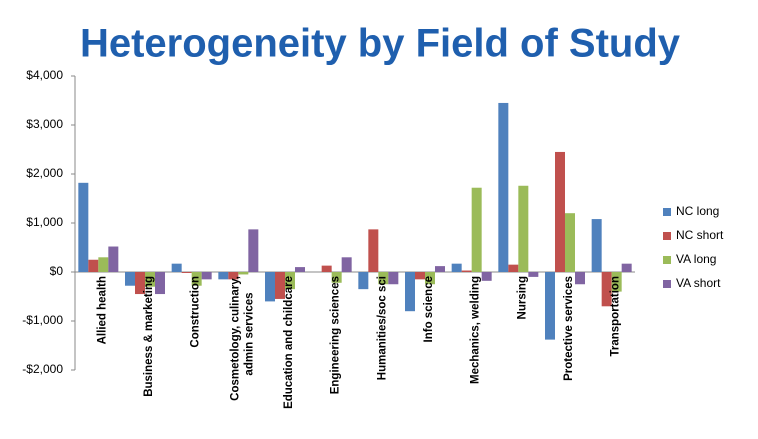 This screenshot has height=439, width=758. What do you see at coordinates (616, 316) in the screenshot?
I see `x-tick-label: Transportation` at bounding box center [616, 316].